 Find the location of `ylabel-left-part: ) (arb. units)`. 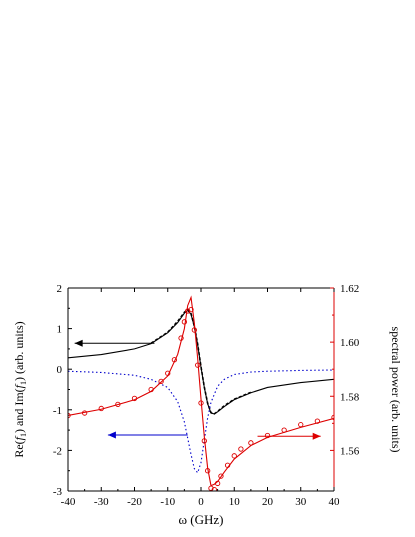

ylabel-left-part: ) (arb. units) is located at coordinates (19, 351).